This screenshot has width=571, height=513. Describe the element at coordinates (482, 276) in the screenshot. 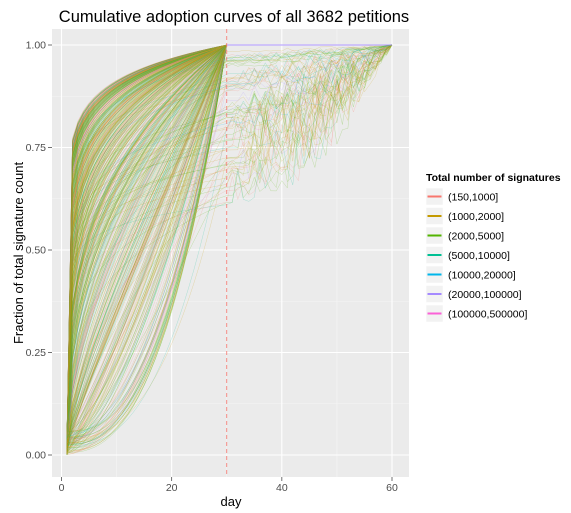

I see `legend-label: (10000,20000]` at that location.